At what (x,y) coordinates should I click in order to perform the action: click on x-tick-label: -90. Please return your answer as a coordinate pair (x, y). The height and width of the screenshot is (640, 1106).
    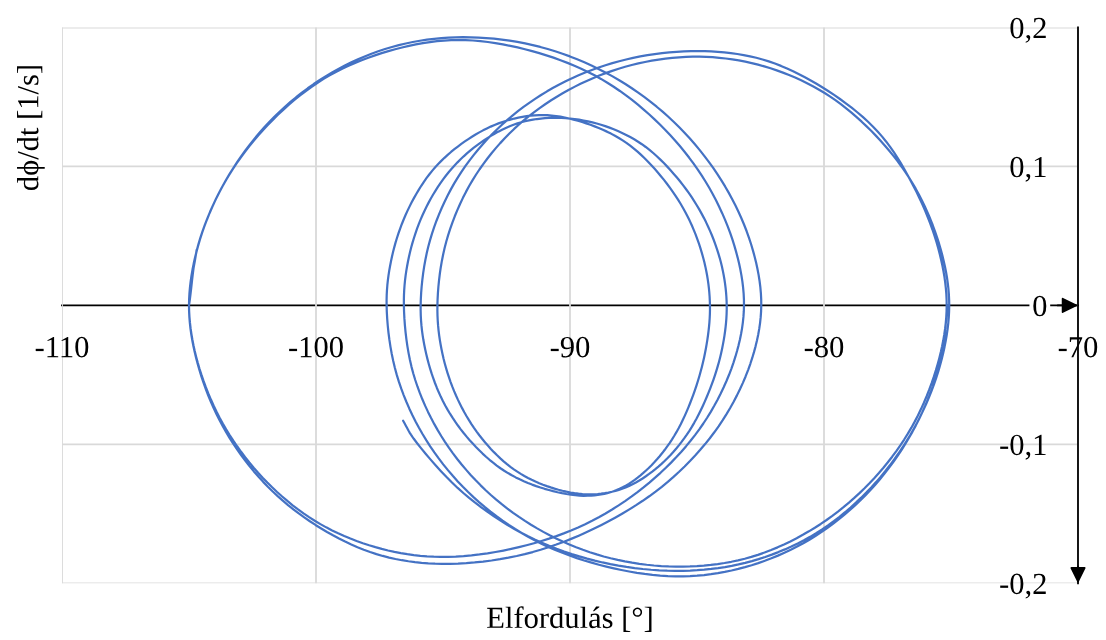
    Looking at the image, I should click on (570, 347).